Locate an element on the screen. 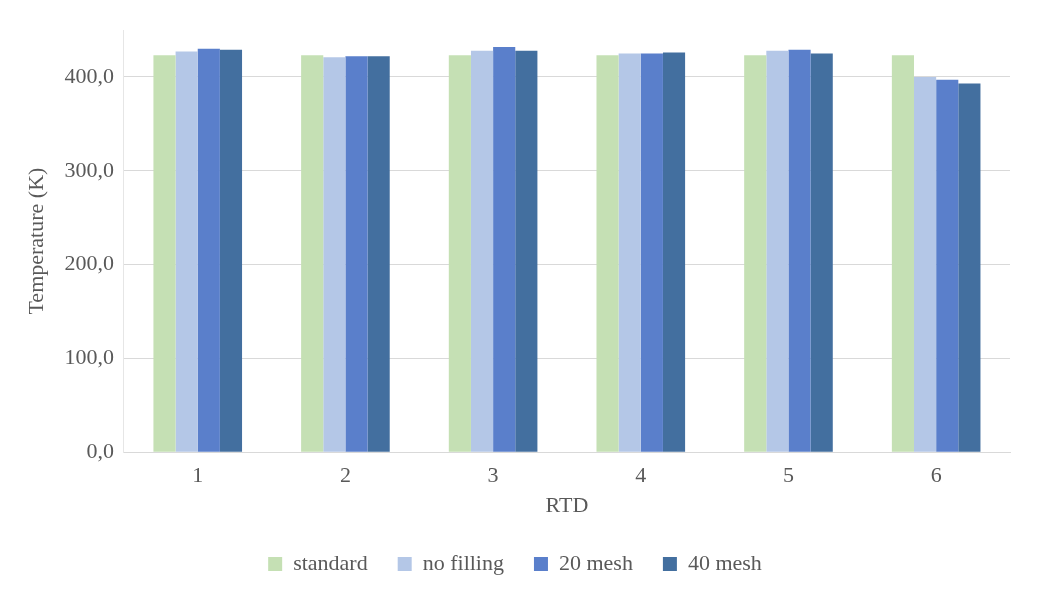  x-tick-label: 4 is located at coordinates (641, 475).